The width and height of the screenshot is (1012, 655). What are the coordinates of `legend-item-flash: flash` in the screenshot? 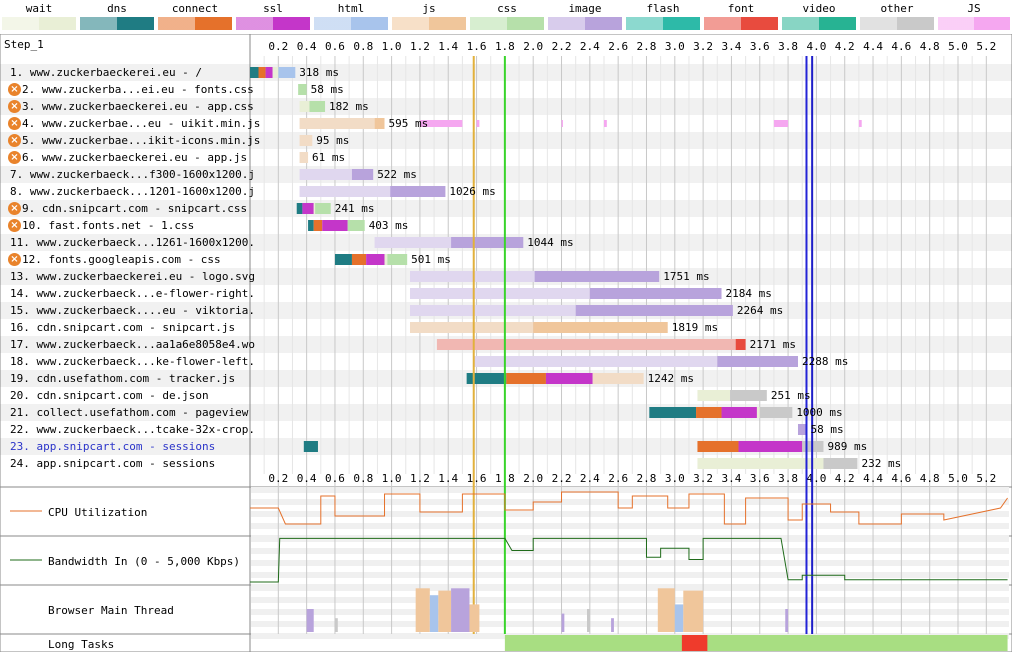 It's located at (663, 17).